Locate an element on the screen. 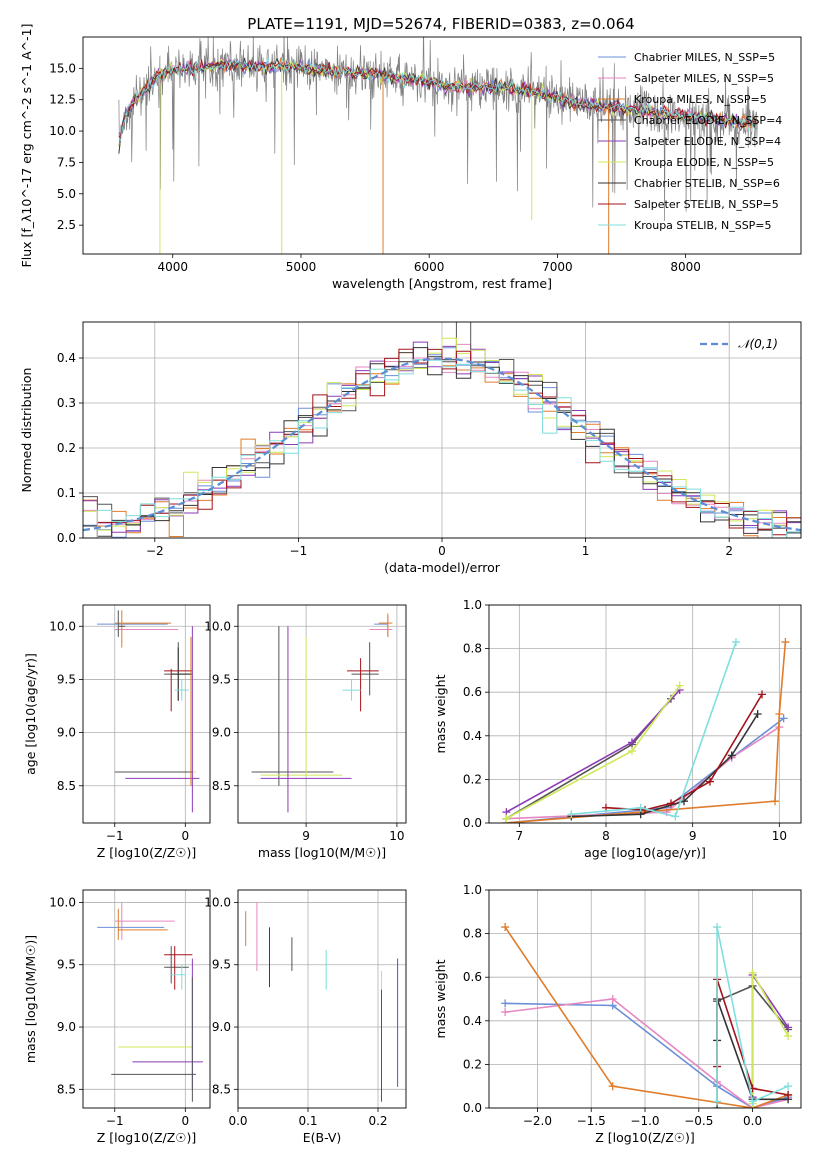 This screenshot has height=1174, width=819. x-tick-label: 0.2 is located at coordinates (377, 1121).